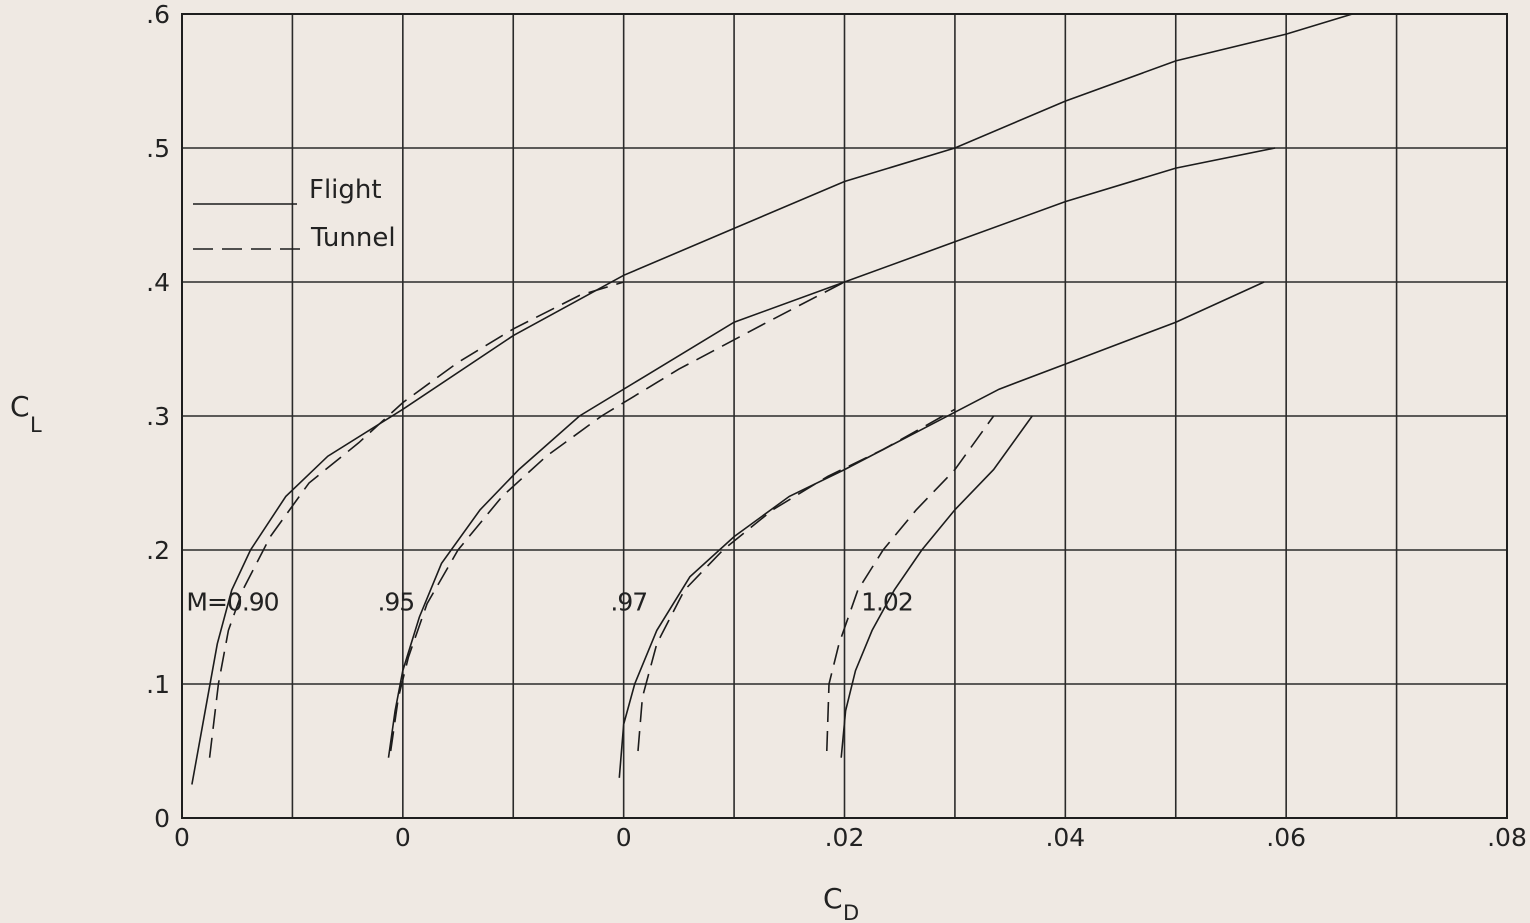 The height and width of the screenshot is (923, 1530). What do you see at coordinates (395, 601) in the screenshot?
I see `mach-label: .95` at bounding box center [395, 601].